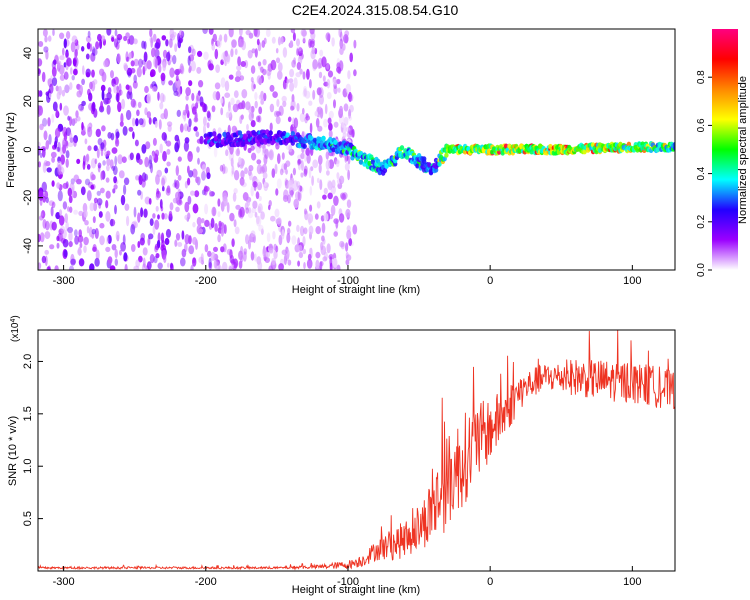 This screenshot has width=750, height=600. What do you see at coordinates (64, 281) in the screenshot?
I see `x-tick-label: -300` at bounding box center [64, 281].